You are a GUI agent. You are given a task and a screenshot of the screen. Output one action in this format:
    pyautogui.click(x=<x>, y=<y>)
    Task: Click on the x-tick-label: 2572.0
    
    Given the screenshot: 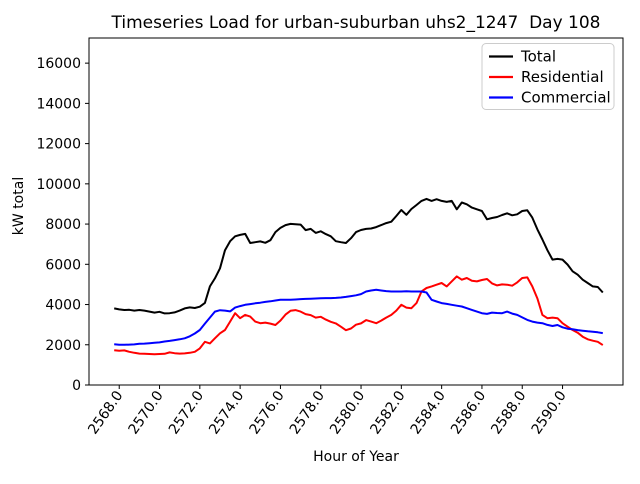 What is the action you would take?
    pyautogui.click(x=186, y=412)
    